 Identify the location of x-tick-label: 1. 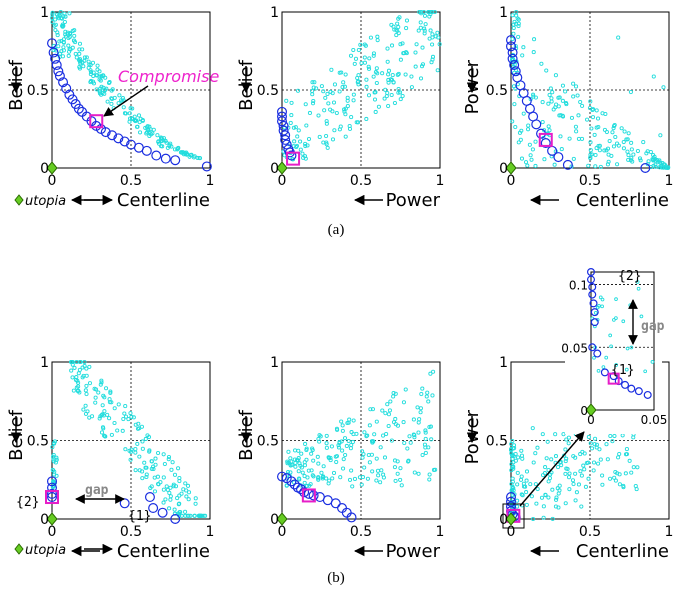
(440, 181).